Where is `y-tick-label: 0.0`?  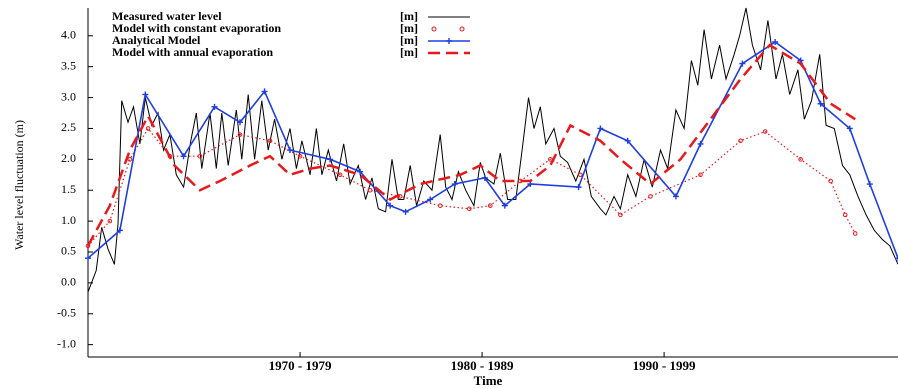 y-tick-label: 0.0 is located at coordinates (68, 282).